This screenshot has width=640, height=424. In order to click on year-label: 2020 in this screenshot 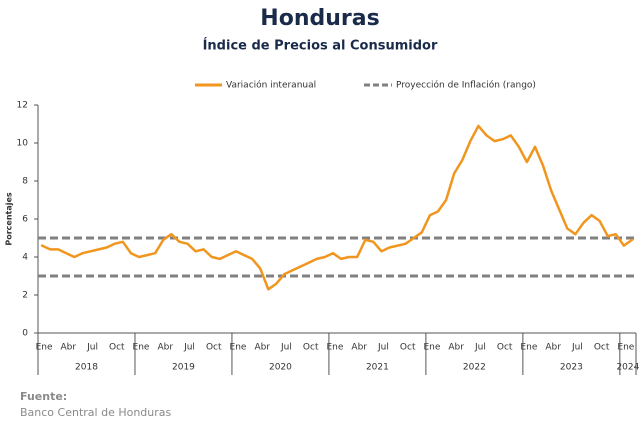, I will do `click(280, 368)`.